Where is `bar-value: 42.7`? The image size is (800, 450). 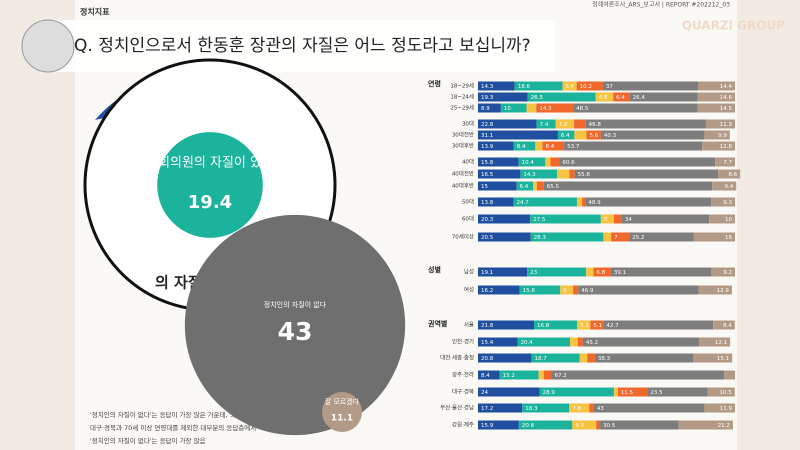
bar-value: 42.7 is located at coordinates (612, 326).